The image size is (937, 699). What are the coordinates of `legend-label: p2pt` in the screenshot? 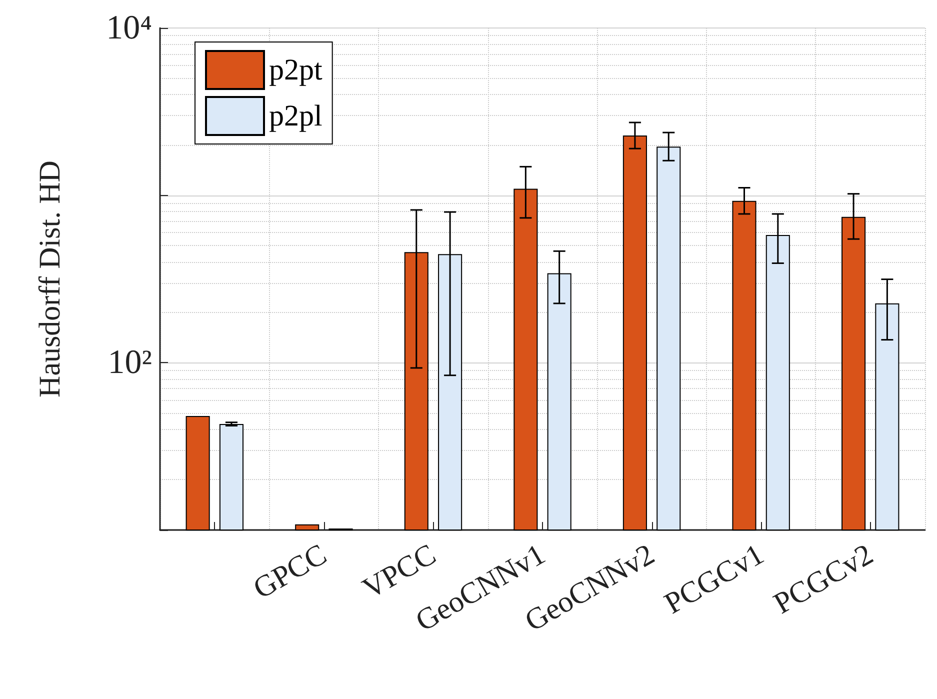 It's located at (296, 70).